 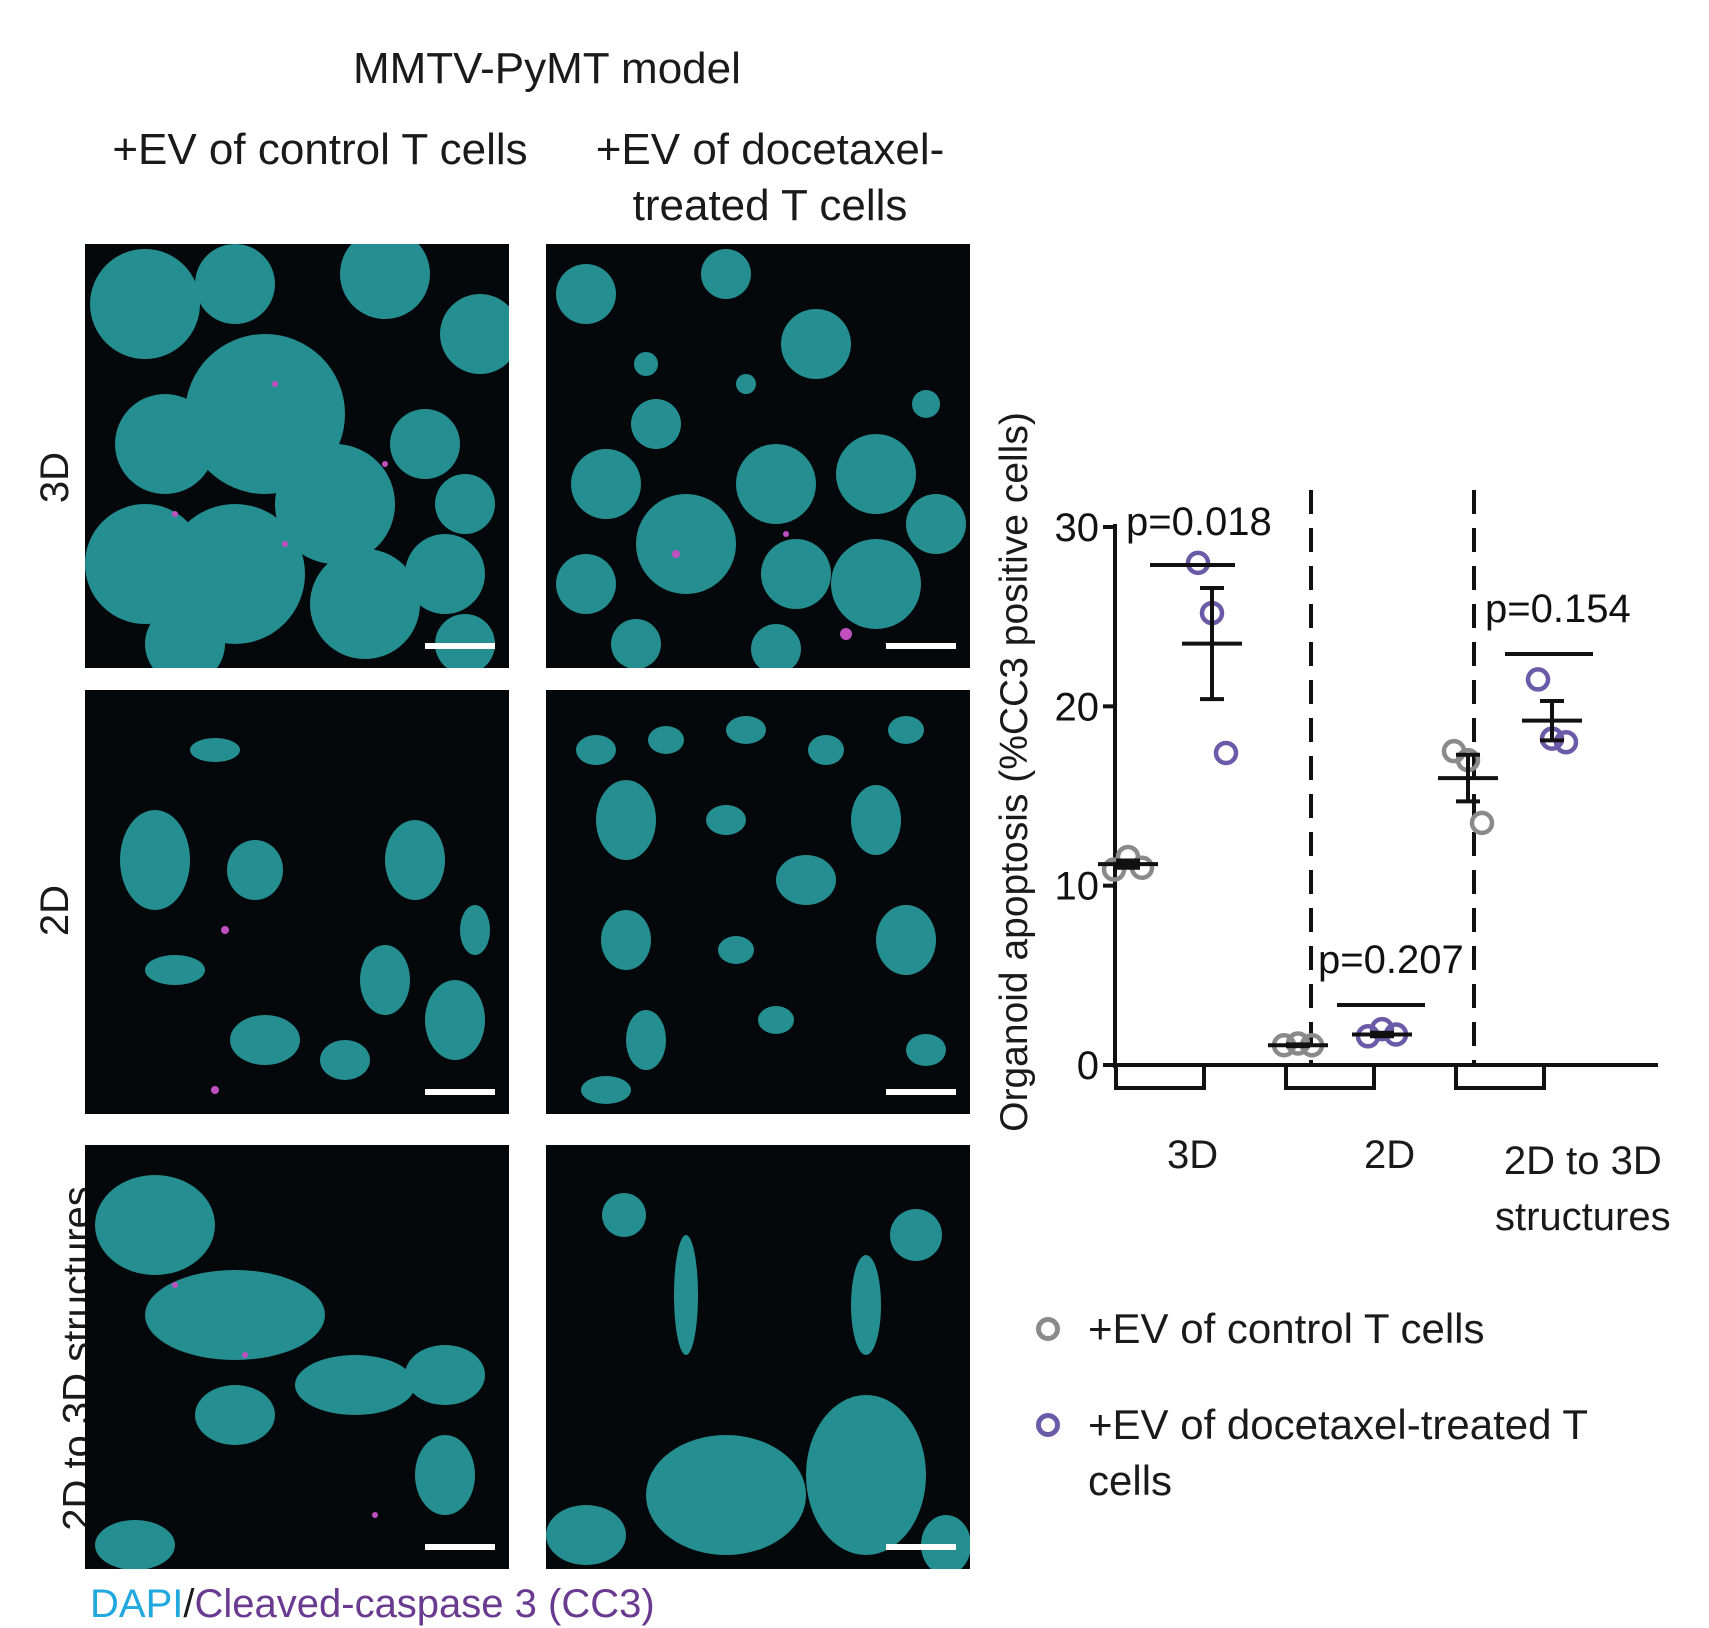 What do you see at coordinates (1048, 1329) in the screenshot?
I see `legend-marker-control` at bounding box center [1048, 1329].